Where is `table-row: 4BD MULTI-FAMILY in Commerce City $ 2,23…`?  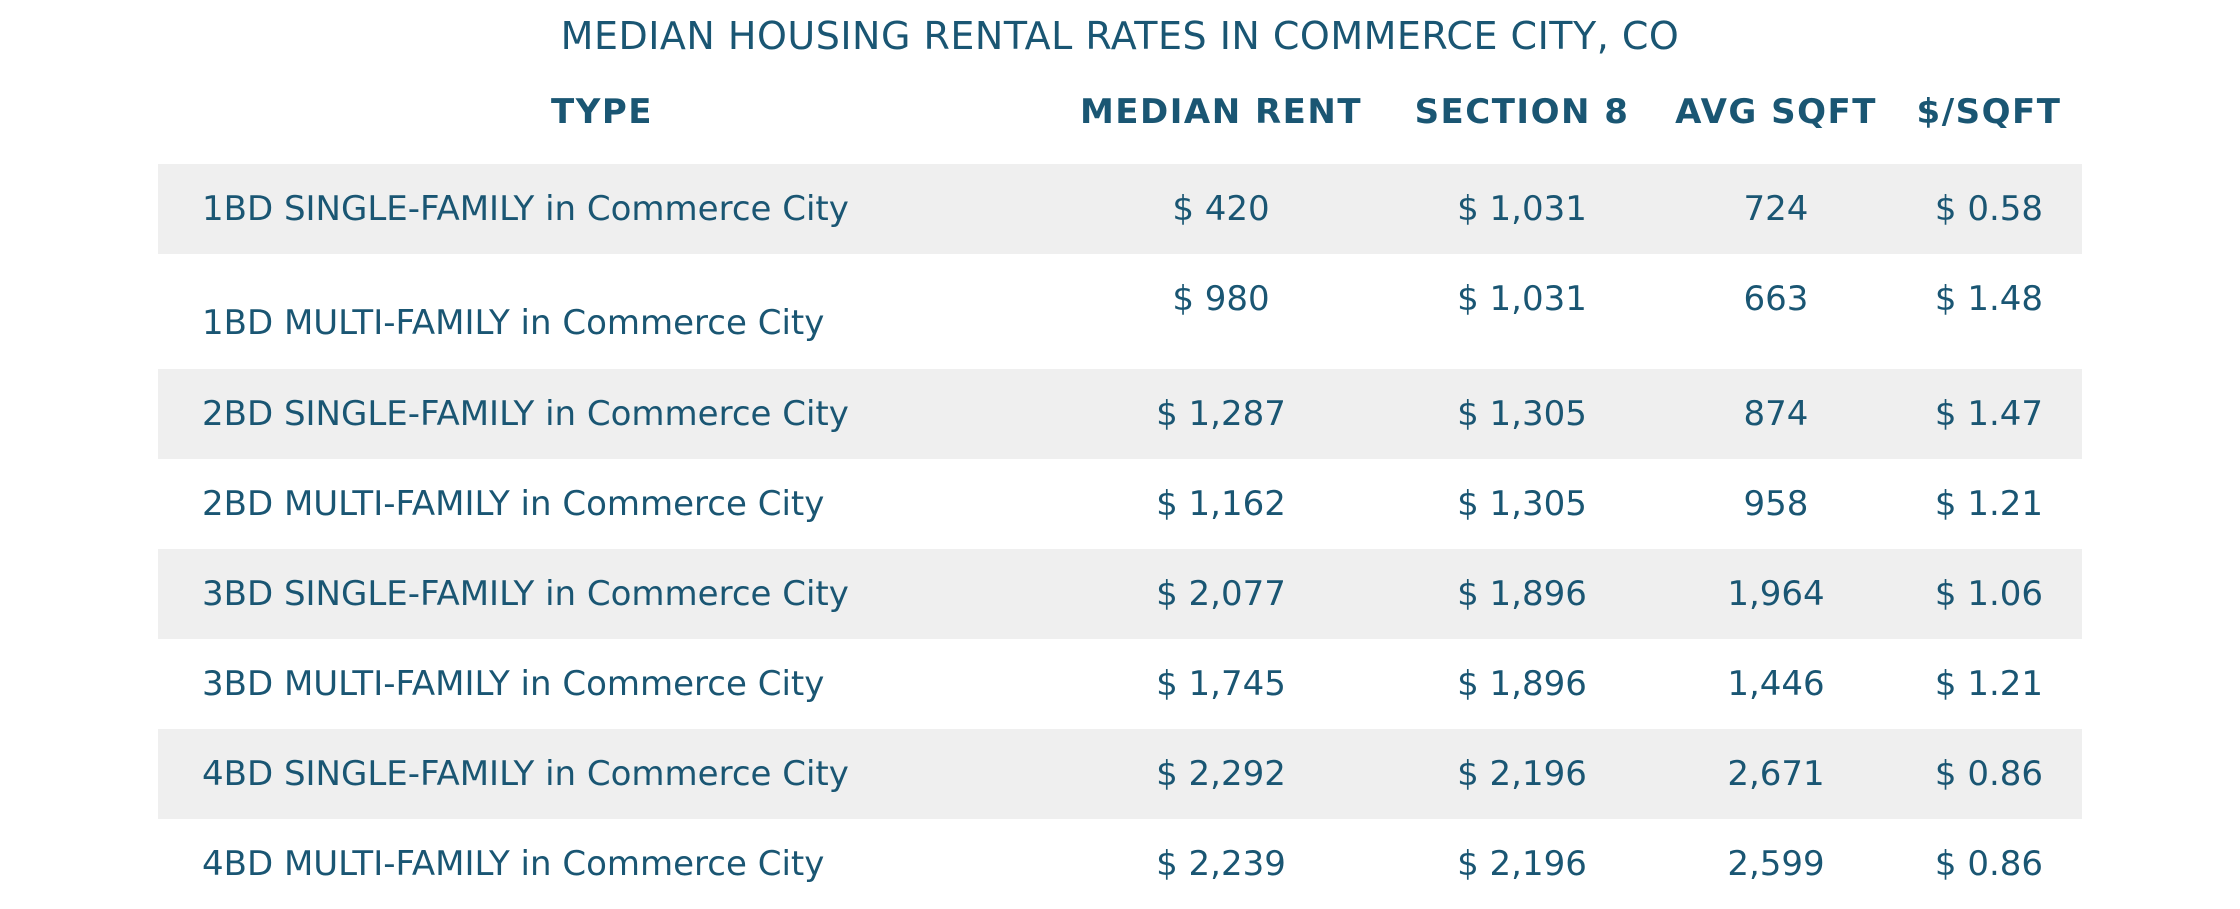 table-row: 4BD MULTI-FAMILY in Commerce City $ 2,23… is located at coordinates (1120, 864).